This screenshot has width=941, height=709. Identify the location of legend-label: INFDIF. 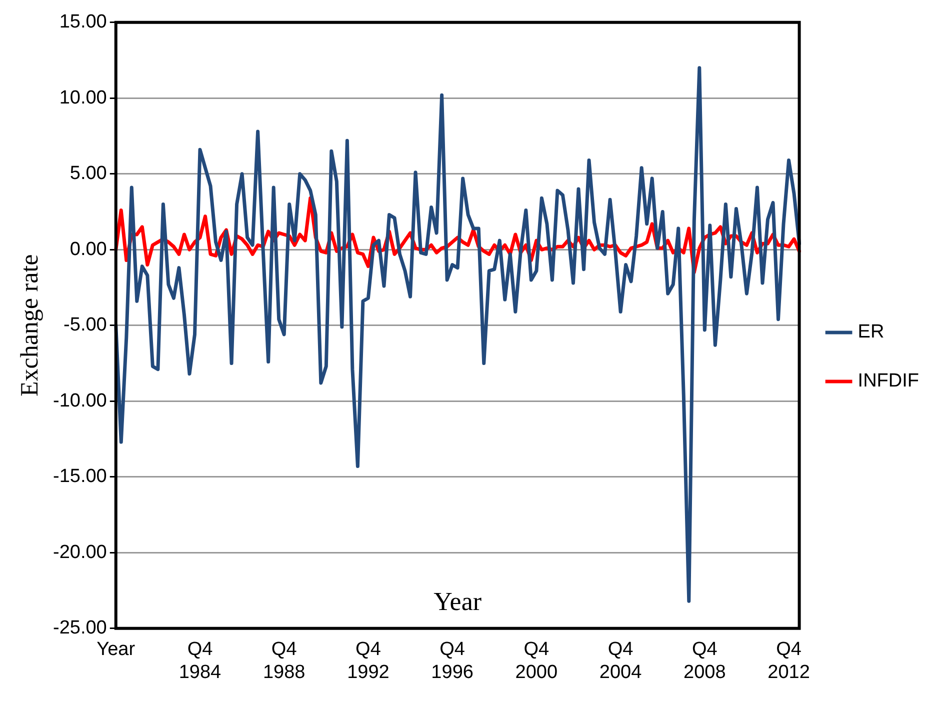
(889, 381).